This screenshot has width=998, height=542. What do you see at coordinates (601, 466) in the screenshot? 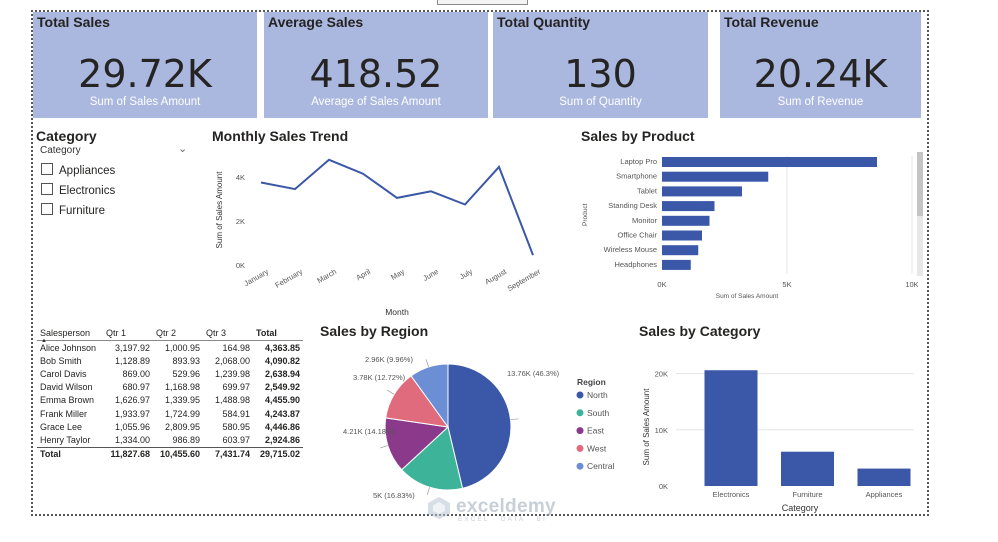
I see `legend-item-central: Central` at bounding box center [601, 466].